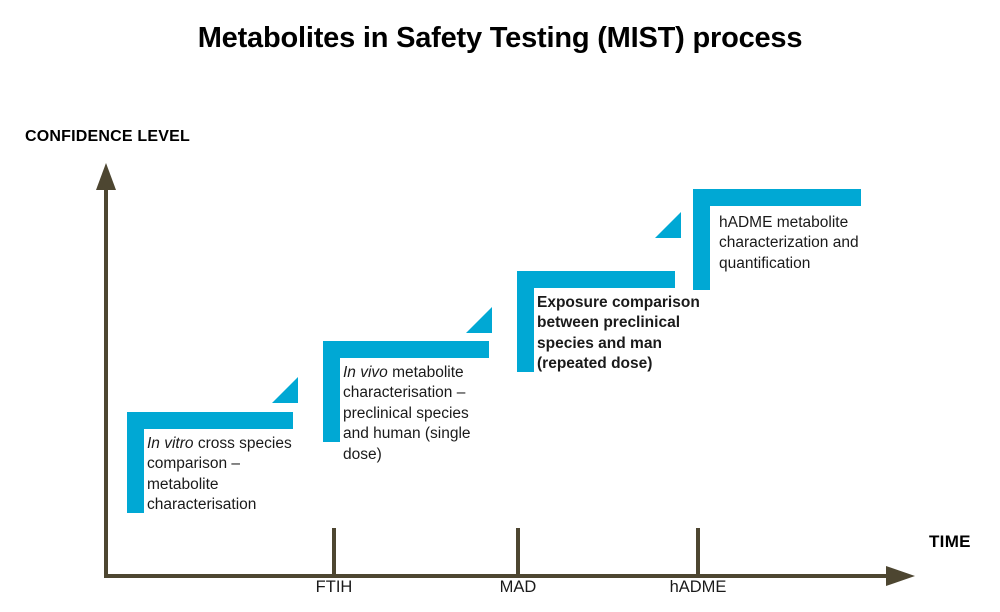  Describe the element at coordinates (406, 349) in the screenshot. I see `step-2-top-bar` at that location.